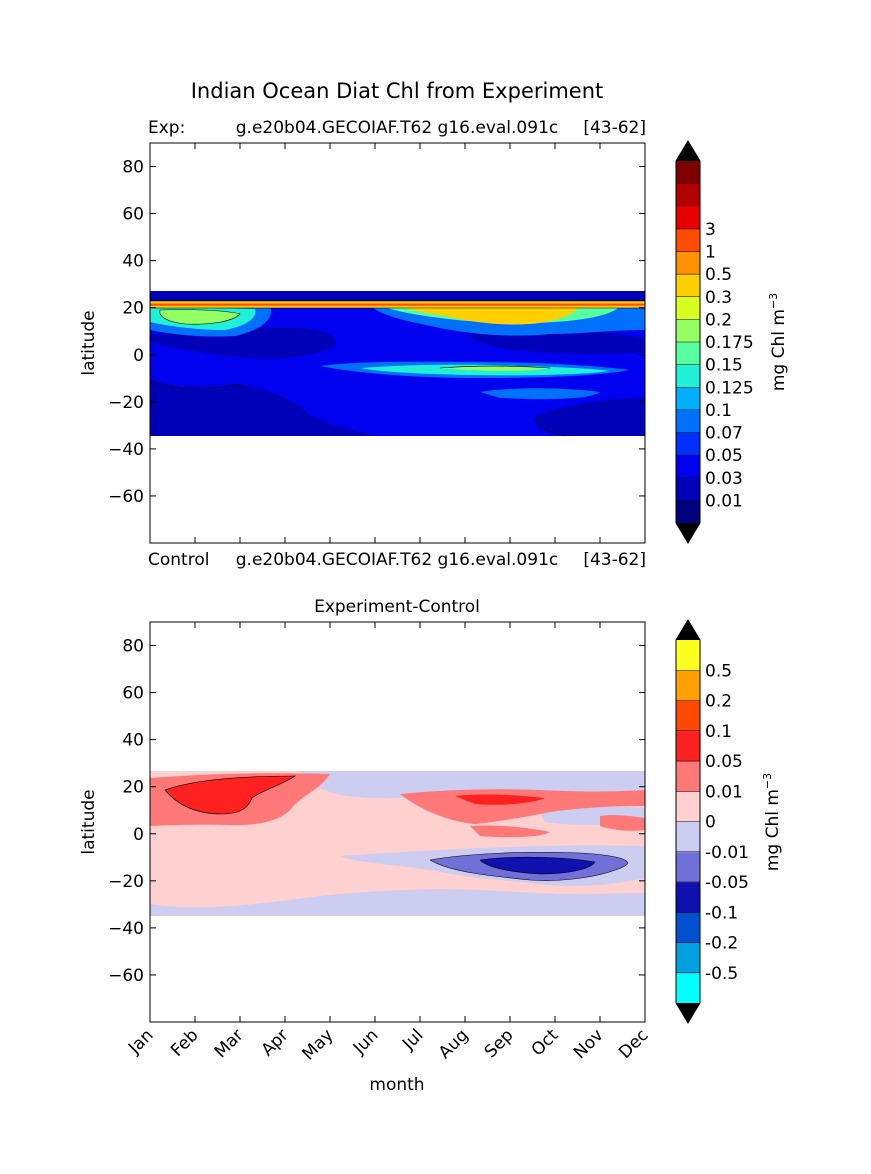  What do you see at coordinates (89, 342) in the screenshot?
I see `top-ylabel: latitude` at bounding box center [89, 342].